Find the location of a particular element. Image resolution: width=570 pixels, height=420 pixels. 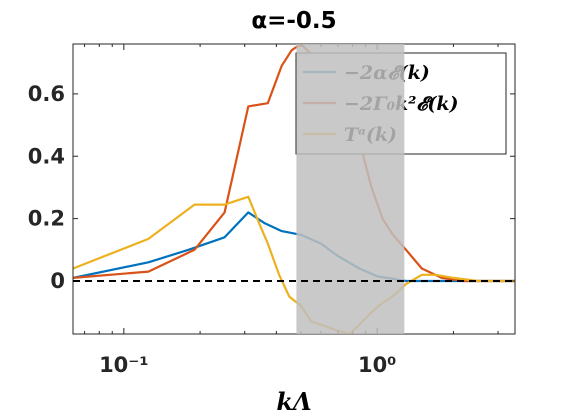

chart-title: α=-0.5 is located at coordinates (293, 21).